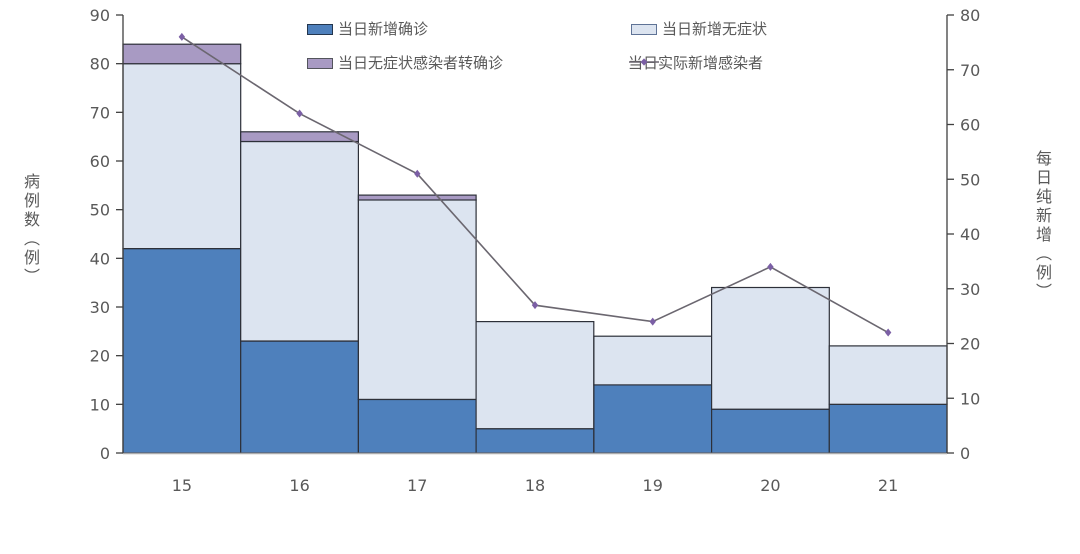 The width and height of the screenshot is (1080, 554). Describe the element at coordinates (100, 161) in the screenshot. I see `y-left-tick-label: 60` at that location.